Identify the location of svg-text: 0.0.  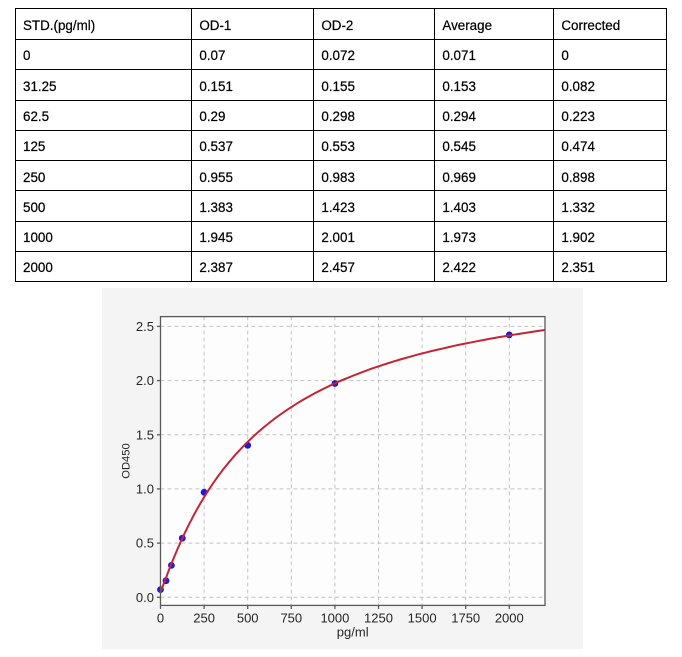
(145, 597).